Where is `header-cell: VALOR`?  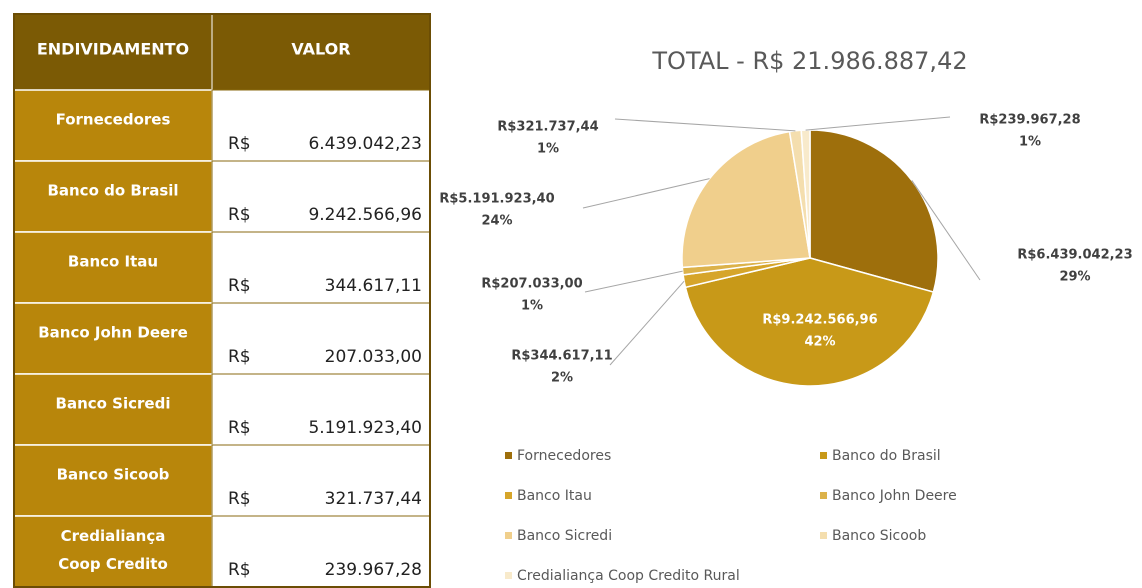 header-cell: VALOR is located at coordinates (320, 49).